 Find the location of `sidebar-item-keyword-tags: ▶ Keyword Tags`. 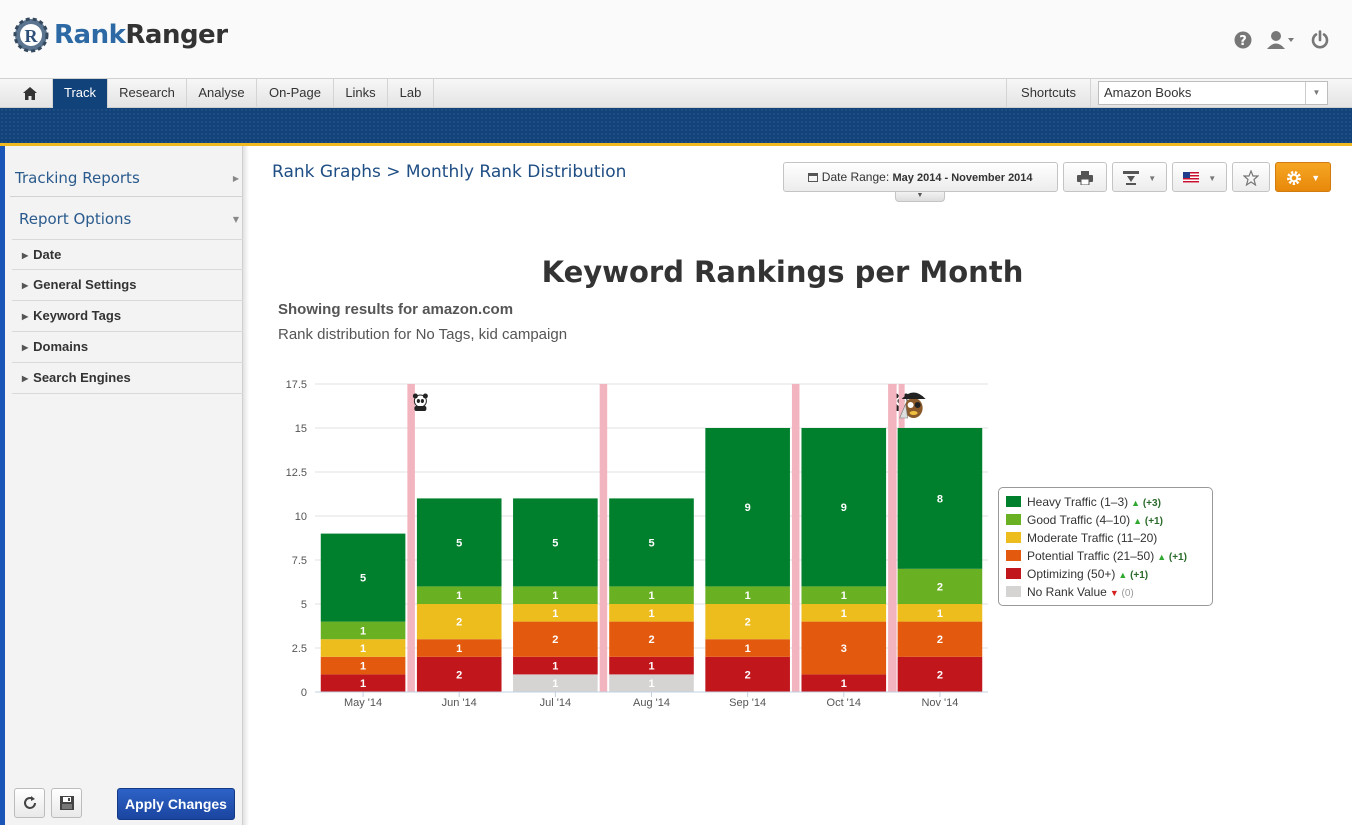

sidebar-item-keyword-tags: ▶ Keyword Tags is located at coordinates (128, 316).